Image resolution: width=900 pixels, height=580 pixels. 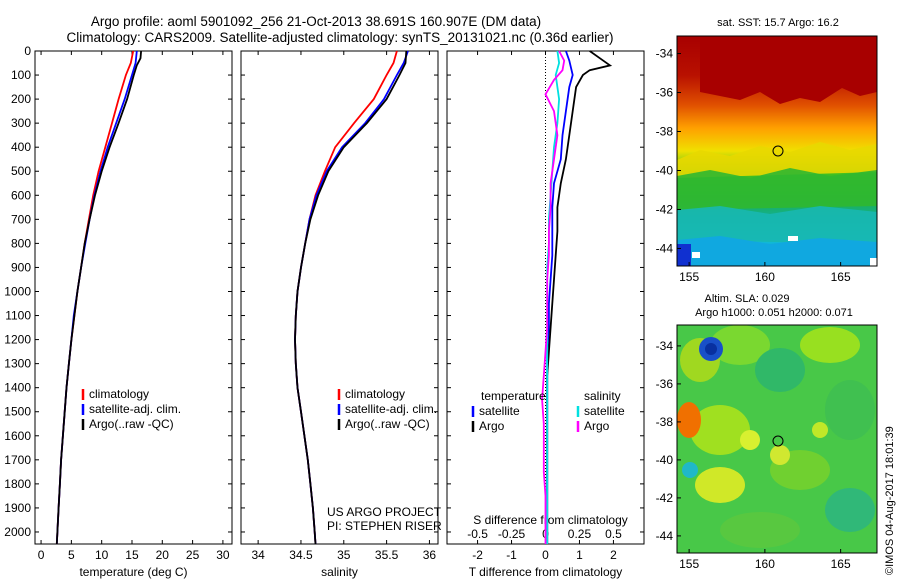 I want to click on salinity-series-0-line, so click(x=346, y=297).